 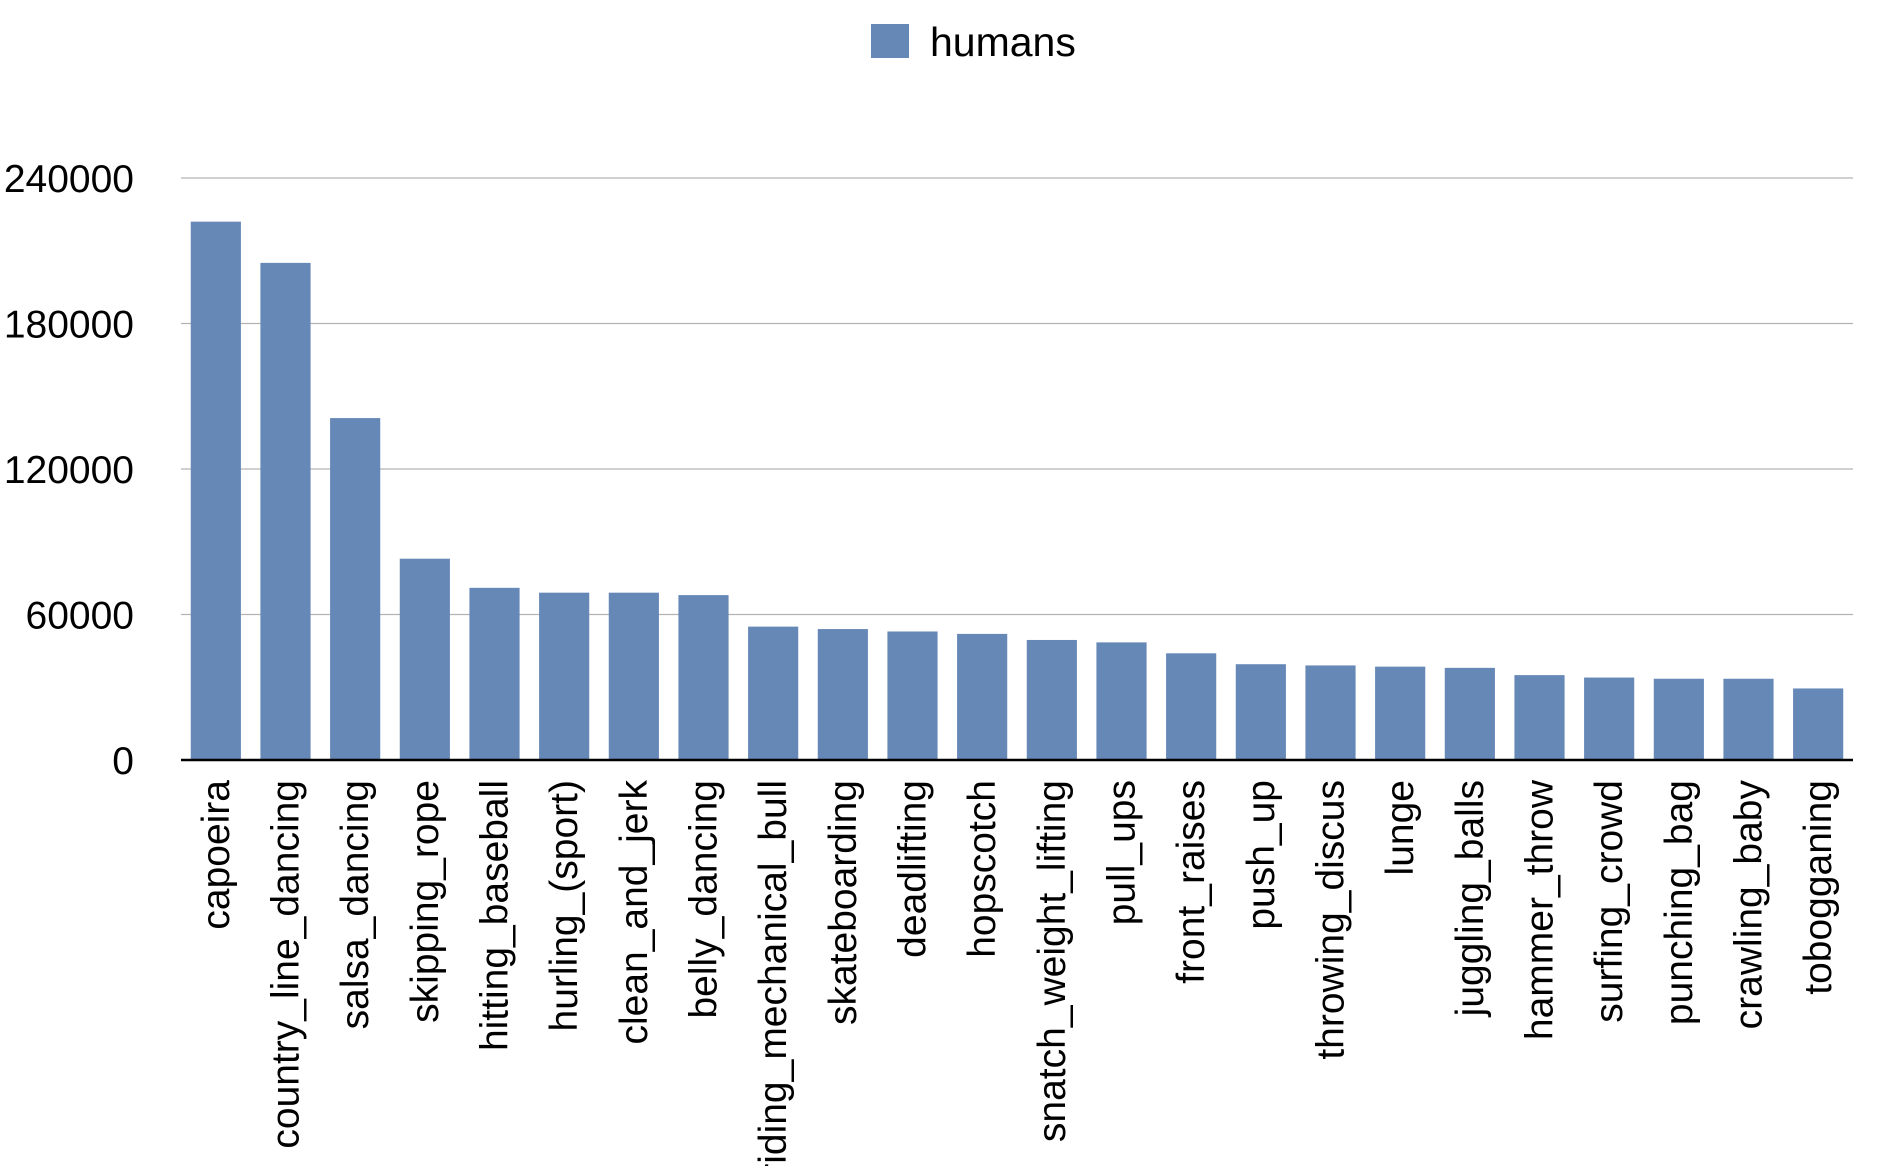 What do you see at coordinates (1261, 855) in the screenshot?
I see `x-tick-label-push_up: push_up` at bounding box center [1261, 855].